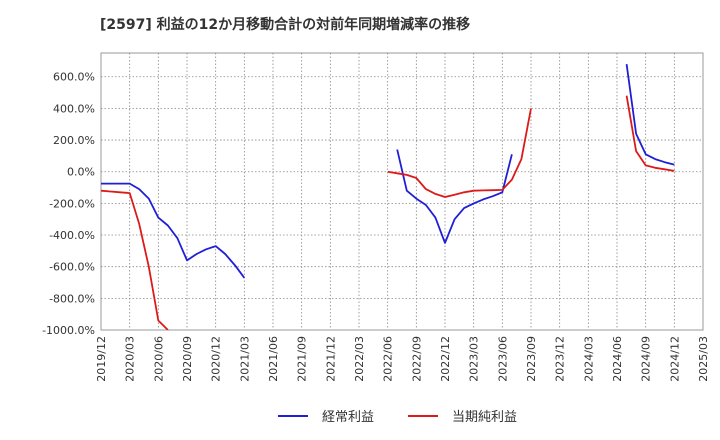 The image size is (720, 440). I want to click on x-tick-label: 2022/09, so click(416, 359).